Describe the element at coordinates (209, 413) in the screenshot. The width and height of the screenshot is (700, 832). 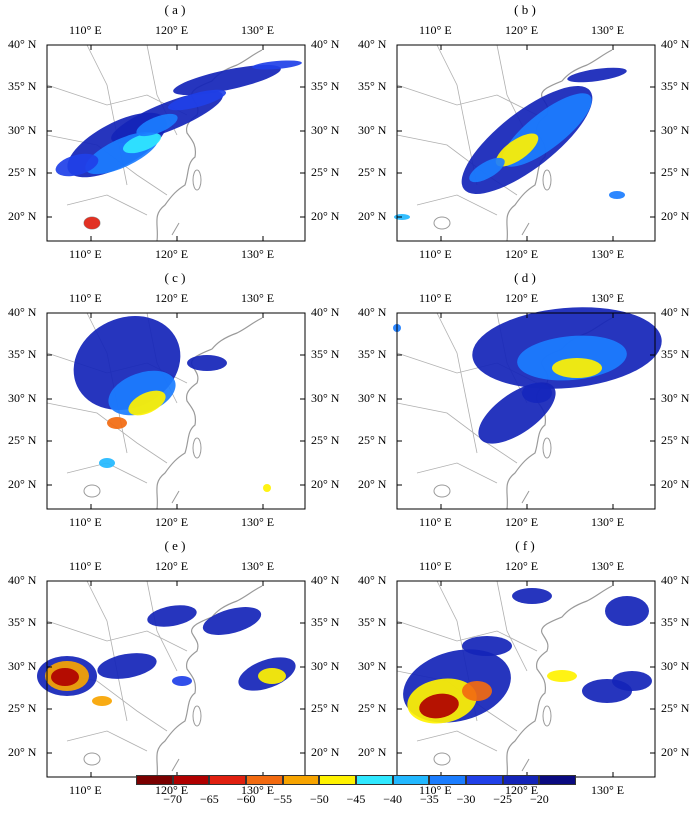
I see `coastline` at that location.